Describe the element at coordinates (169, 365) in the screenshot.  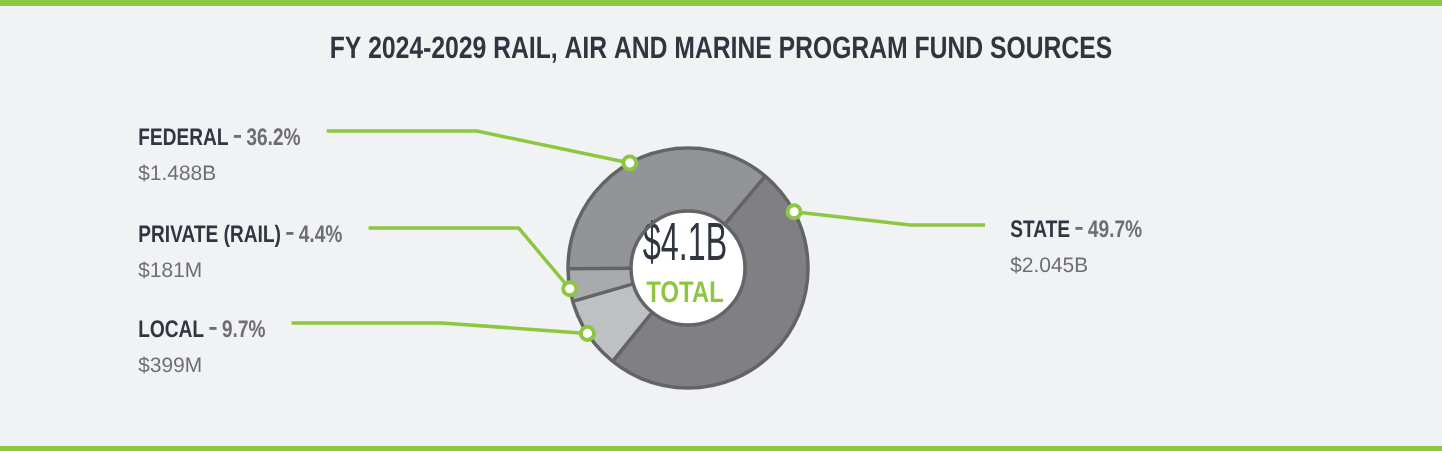
I see `text: $399M` at that location.